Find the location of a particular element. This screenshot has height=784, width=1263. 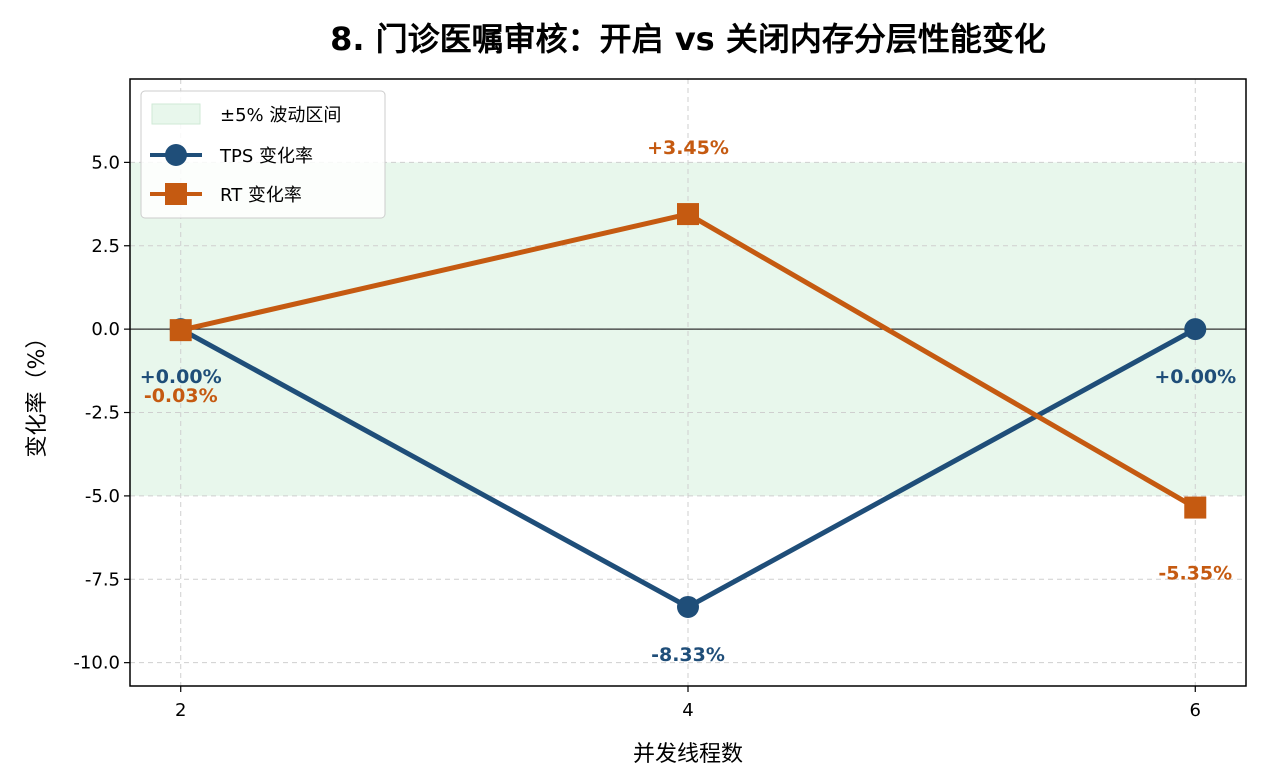

y-tick-label: 5.0 is located at coordinates (105, 162).